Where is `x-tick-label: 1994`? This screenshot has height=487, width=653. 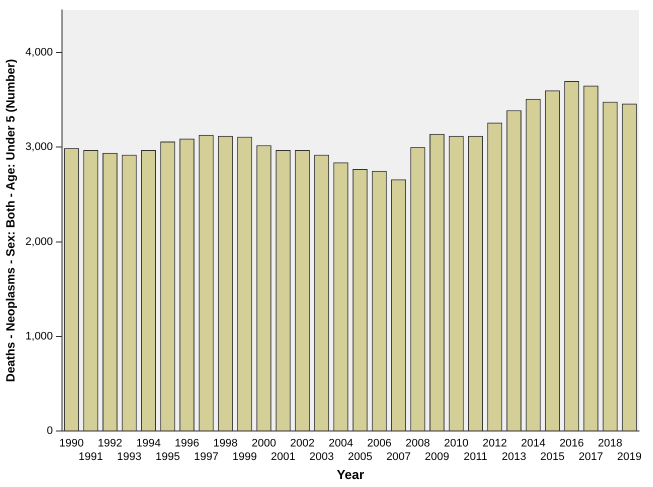 x-tick-label: 1994 is located at coordinates (148, 444).